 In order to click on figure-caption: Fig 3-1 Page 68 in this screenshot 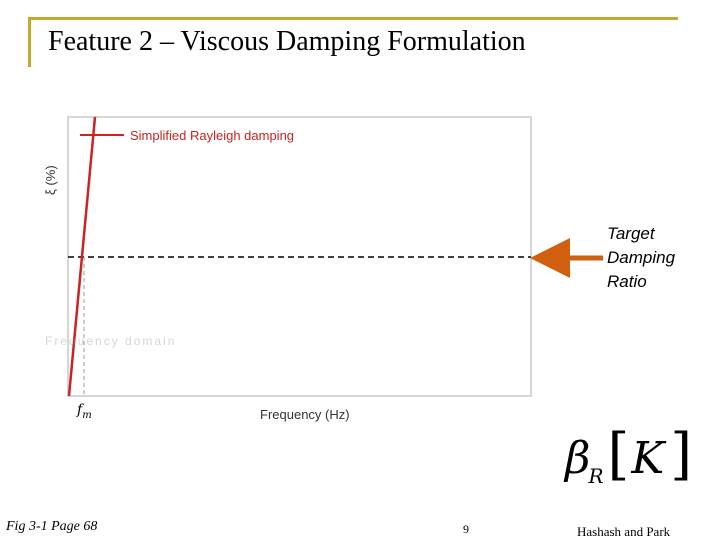, I will do `click(52, 526)`.